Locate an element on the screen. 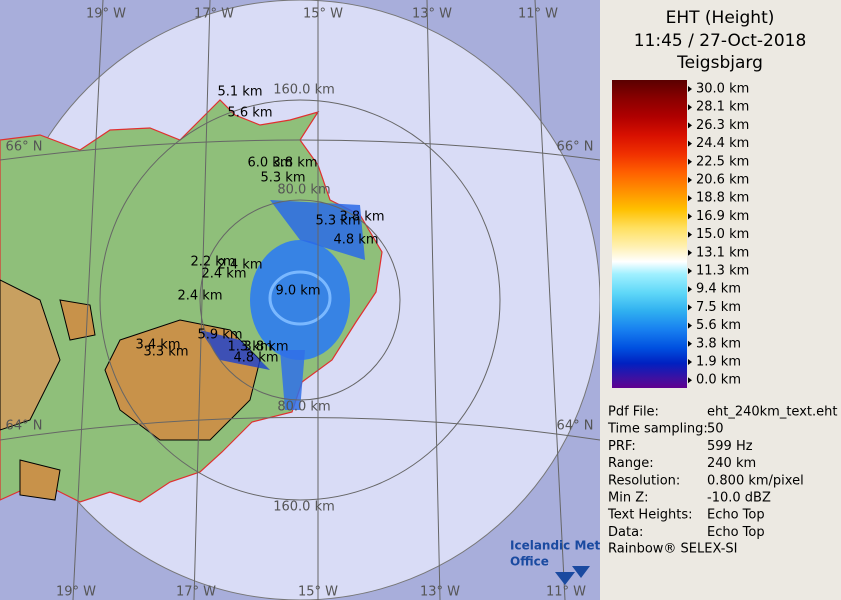  echo-top-label: 3.3 km is located at coordinates (166, 352).